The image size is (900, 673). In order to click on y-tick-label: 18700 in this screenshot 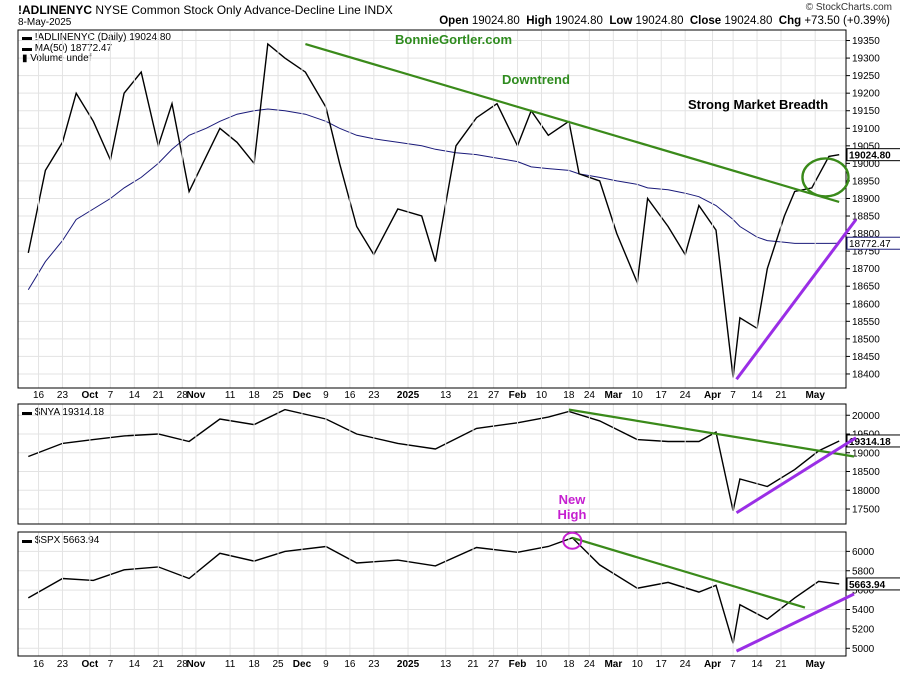, I will do `click(866, 269)`.